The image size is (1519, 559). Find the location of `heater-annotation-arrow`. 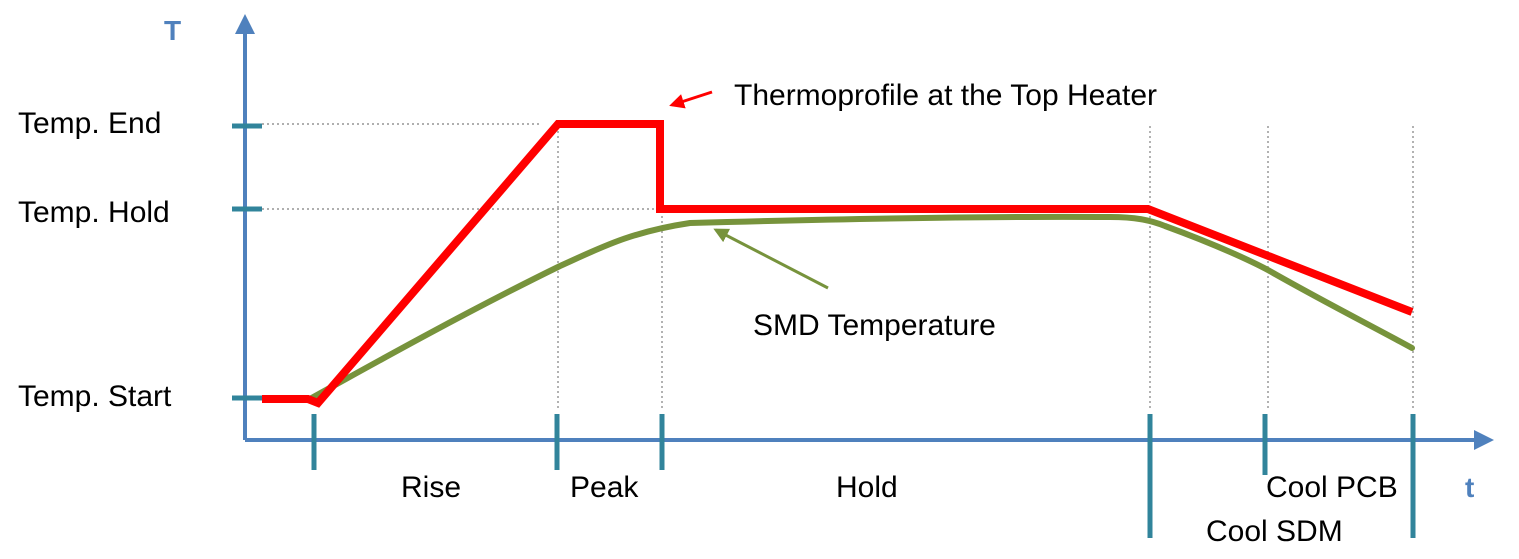

heater-annotation-arrow is located at coordinates (691, 99).